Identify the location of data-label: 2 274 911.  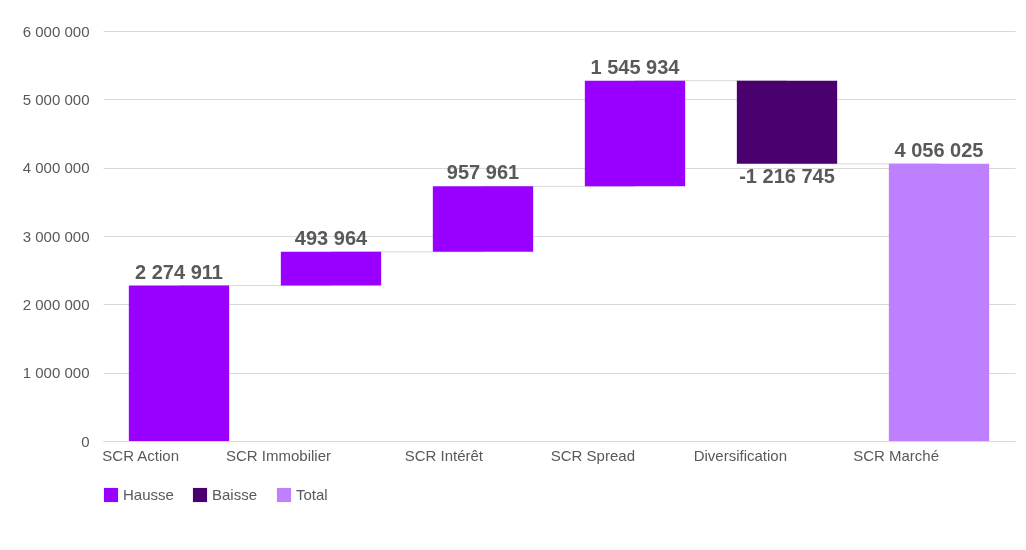
(179, 271).